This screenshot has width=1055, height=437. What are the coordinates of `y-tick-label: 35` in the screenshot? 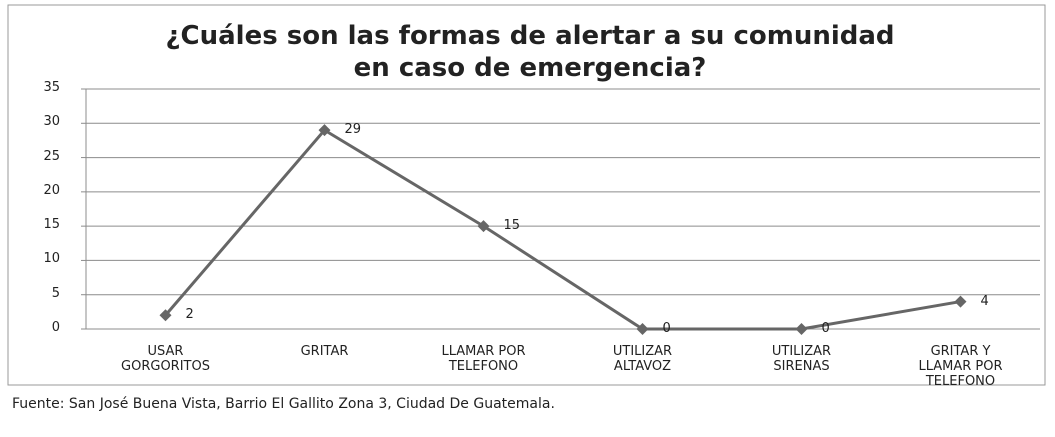 It's located at (51, 87).